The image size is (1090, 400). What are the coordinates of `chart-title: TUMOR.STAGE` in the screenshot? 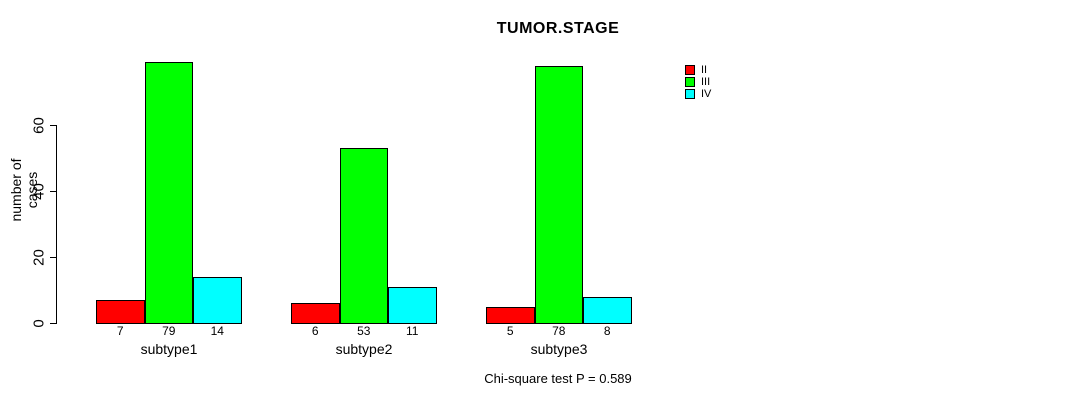 It's located at (558, 28).